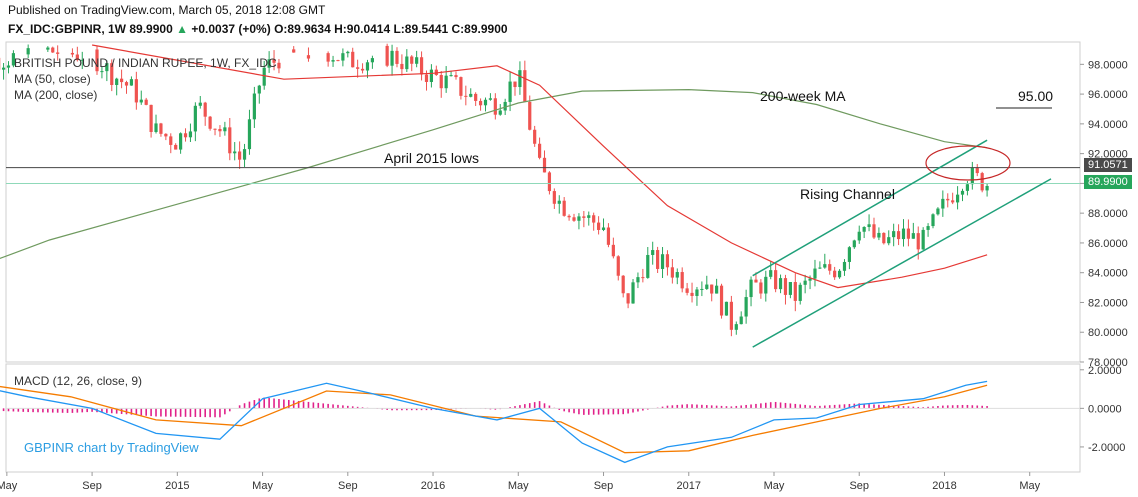 The width and height of the screenshot is (1138, 497). What do you see at coordinates (431, 158) in the screenshot?
I see `april-lows-annotation: April 2015 lows` at bounding box center [431, 158].